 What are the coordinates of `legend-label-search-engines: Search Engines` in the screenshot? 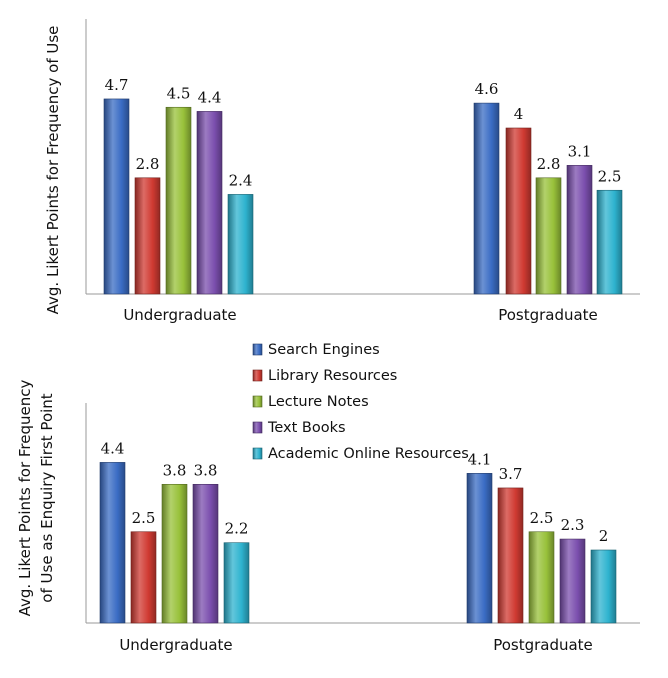 It's located at (324, 350).